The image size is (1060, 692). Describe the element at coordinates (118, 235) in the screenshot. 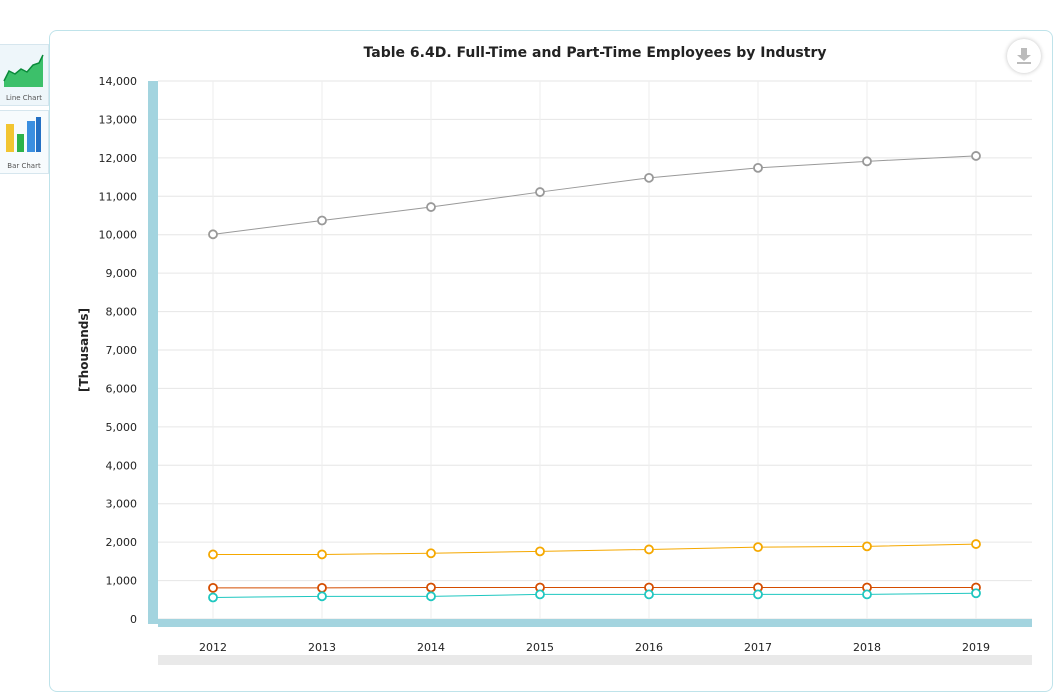

I see `y-tick-label: 10,000` at that location.